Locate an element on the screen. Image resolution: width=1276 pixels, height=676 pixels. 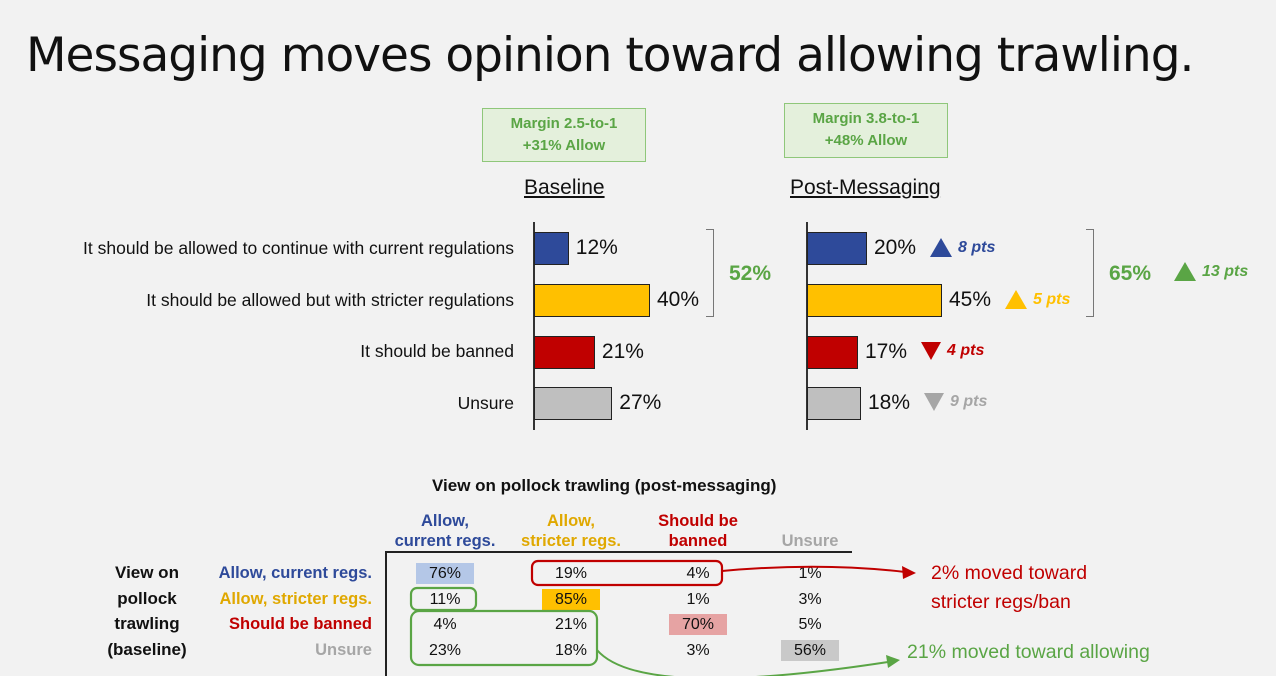
column-header-line: Unsure is located at coordinates (810, 541).